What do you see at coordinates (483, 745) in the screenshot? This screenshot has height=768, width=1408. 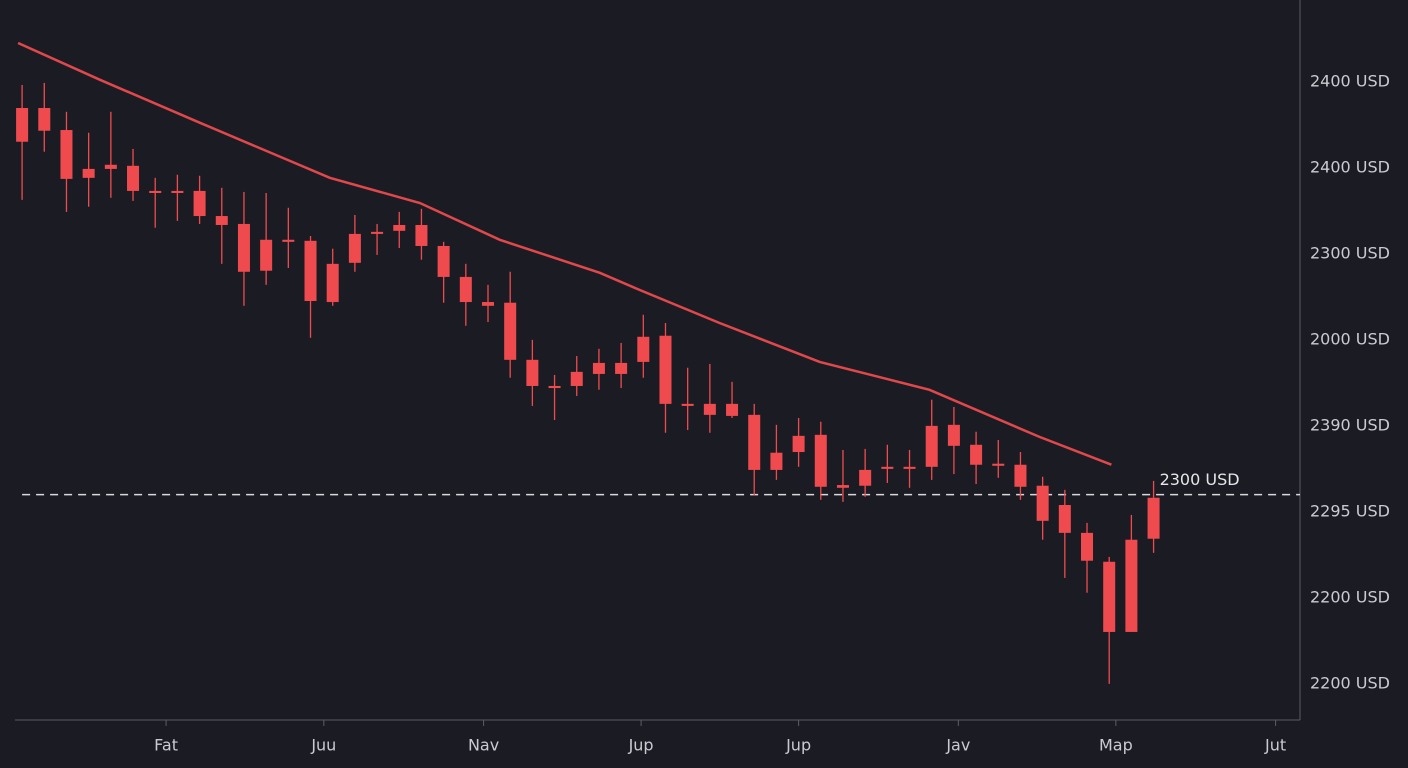 I see `x-tick-label: Nav` at bounding box center [483, 745].